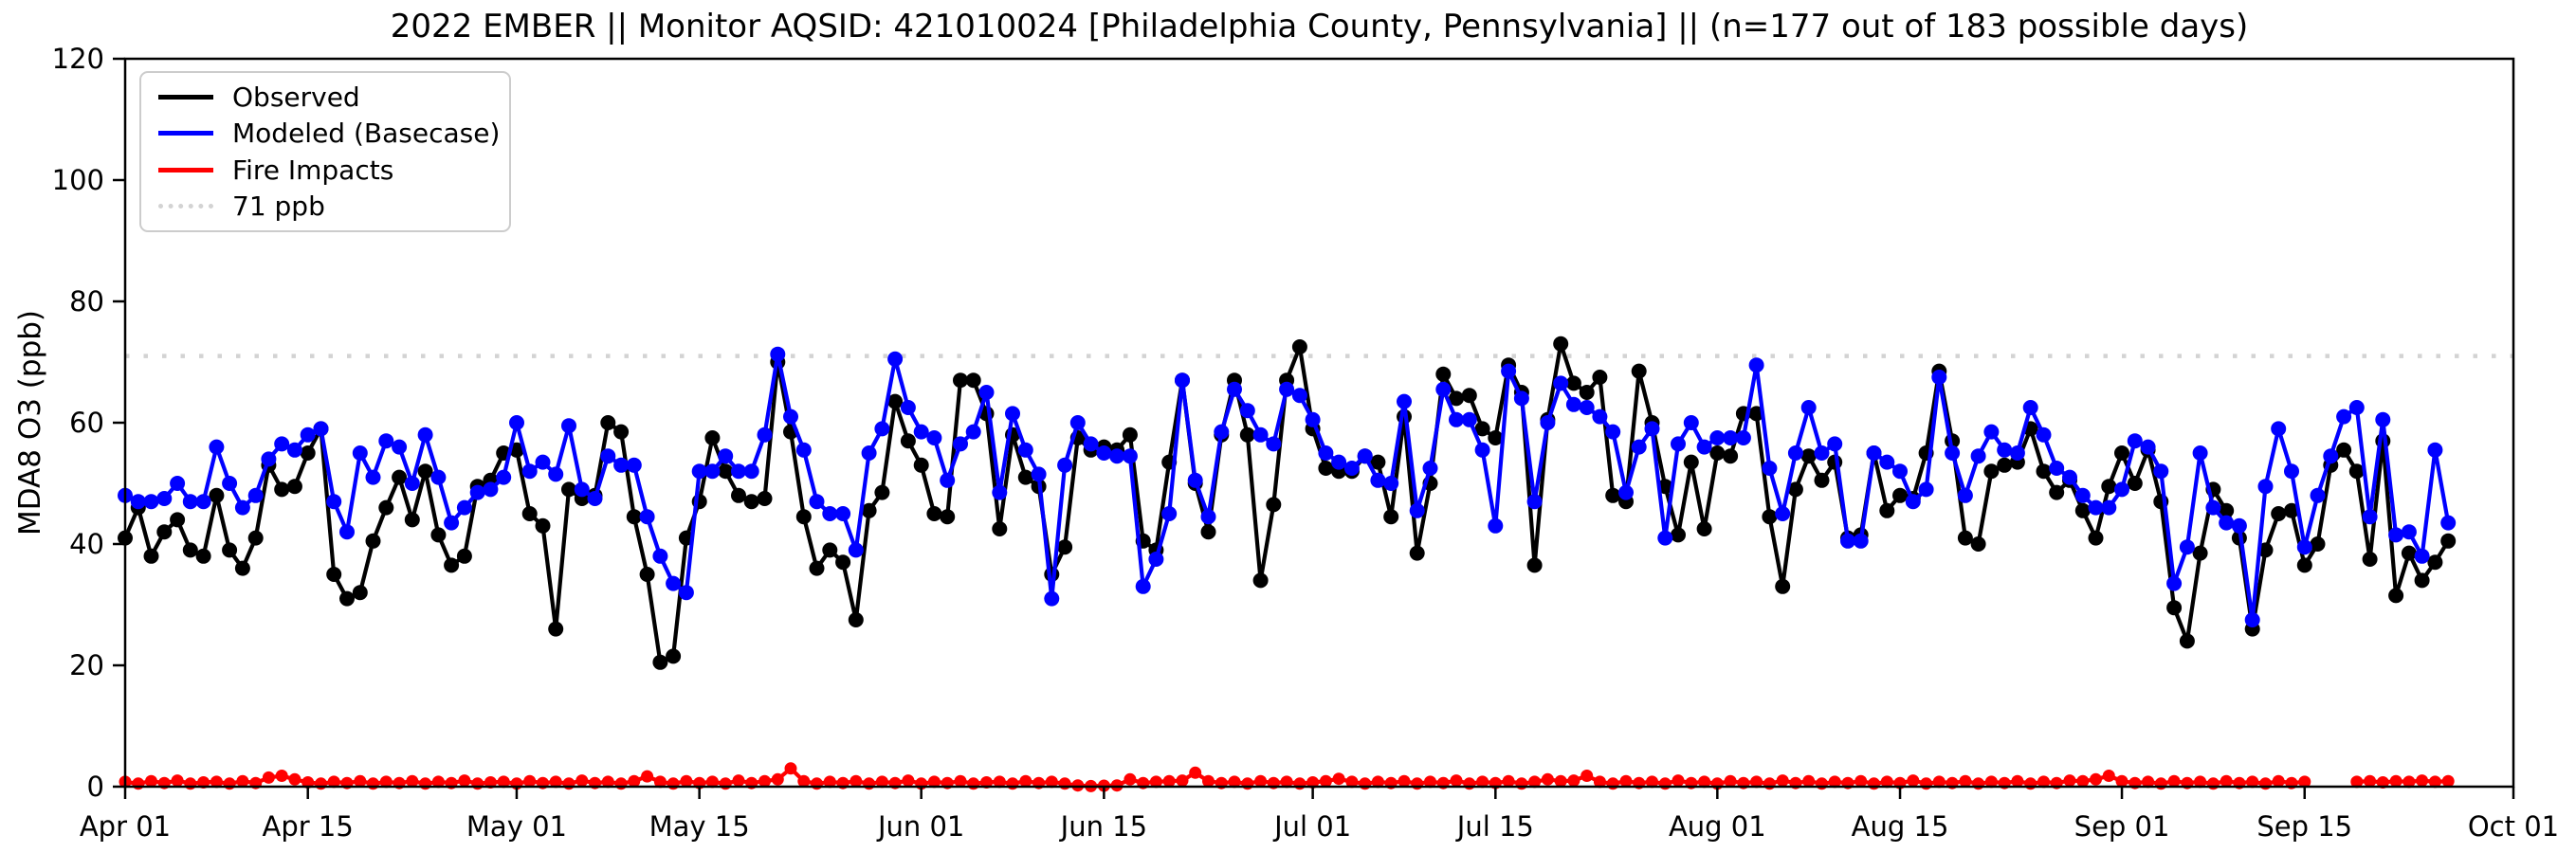  What do you see at coordinates (78, 180) in the screenshot?
I see `y-tick-label: 100` at bounding box center [78, 180].